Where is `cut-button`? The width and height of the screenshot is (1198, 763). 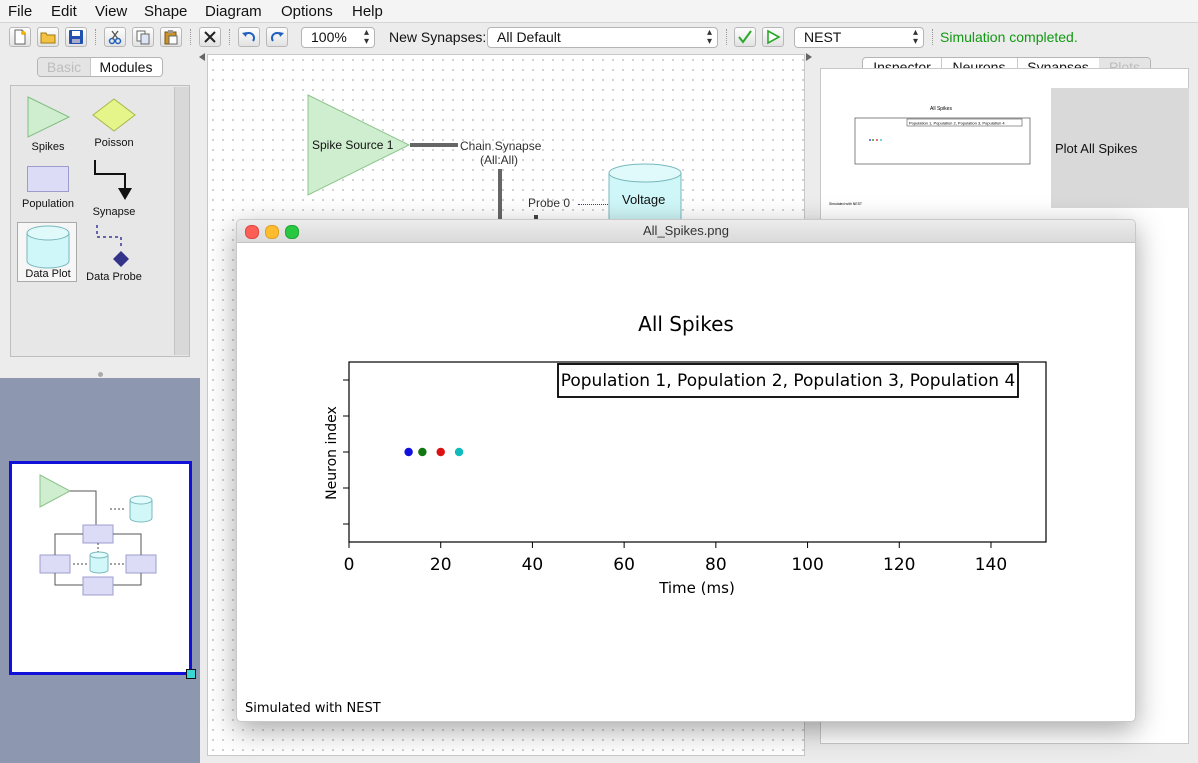
cut-button is located at coordinates (115, 37).